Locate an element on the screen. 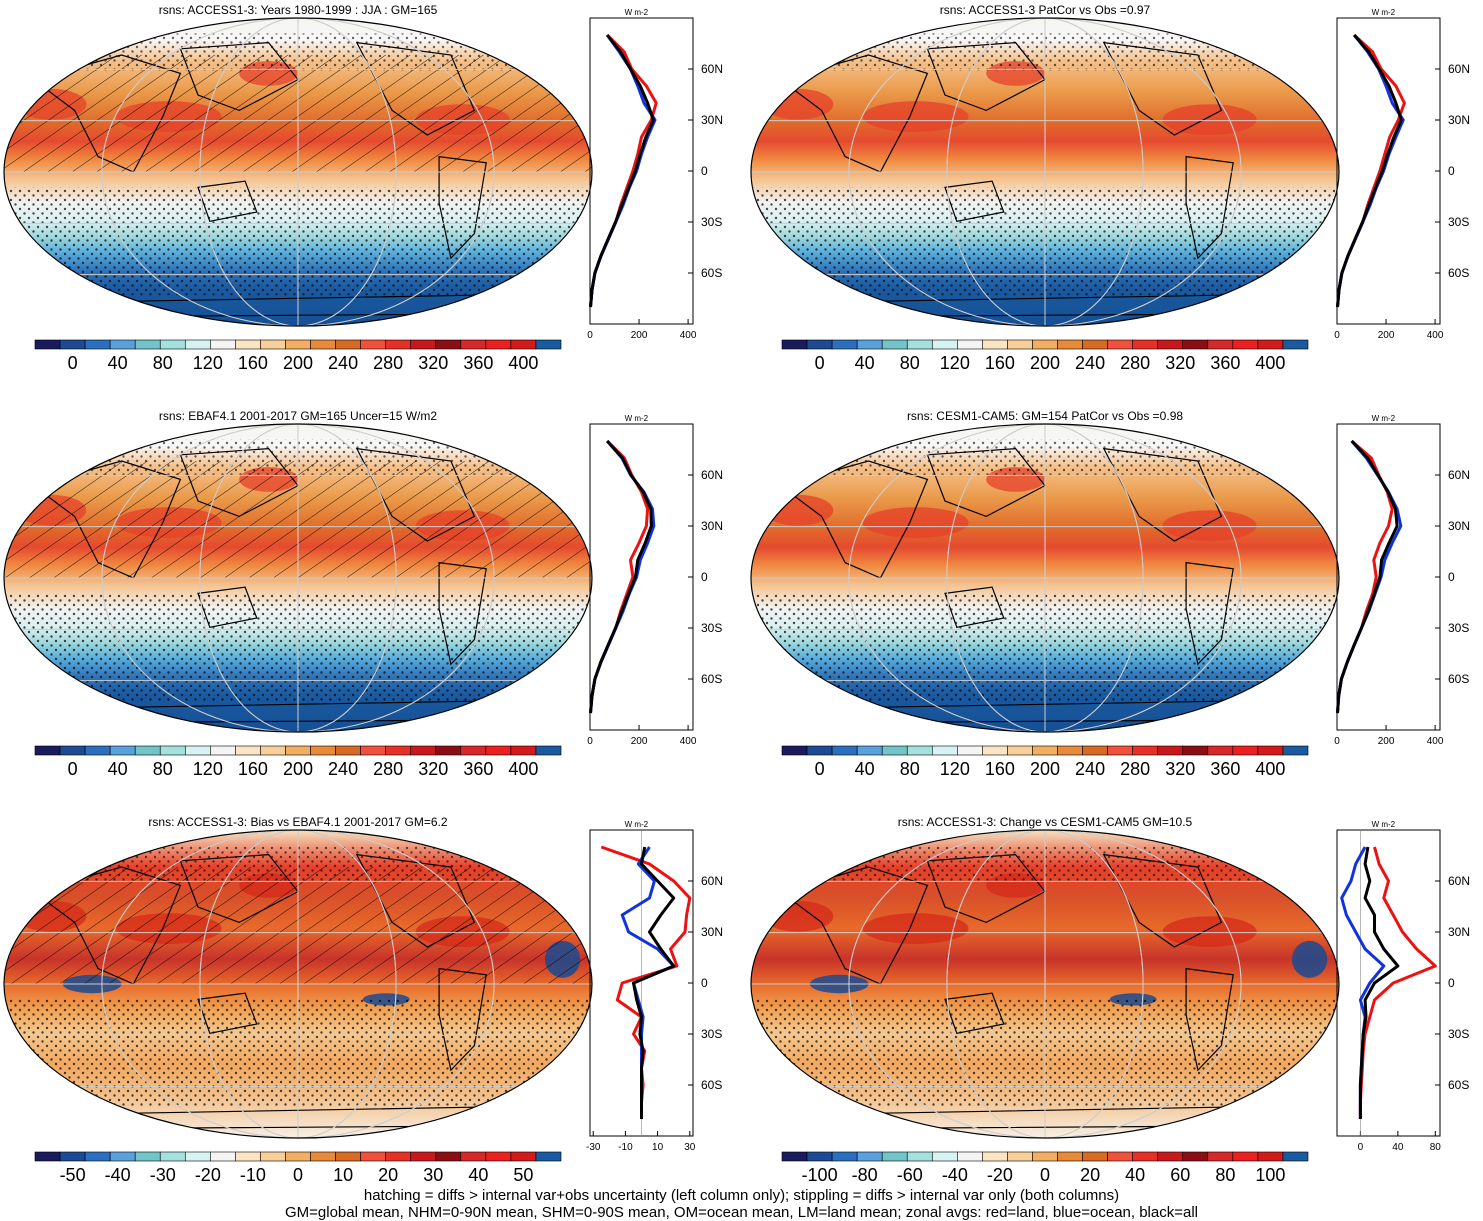 Image resolution: width=1483 pixels, height=1221 pixels. colorbar-tick-label: 60 is located at coordinates (1180, 1175).